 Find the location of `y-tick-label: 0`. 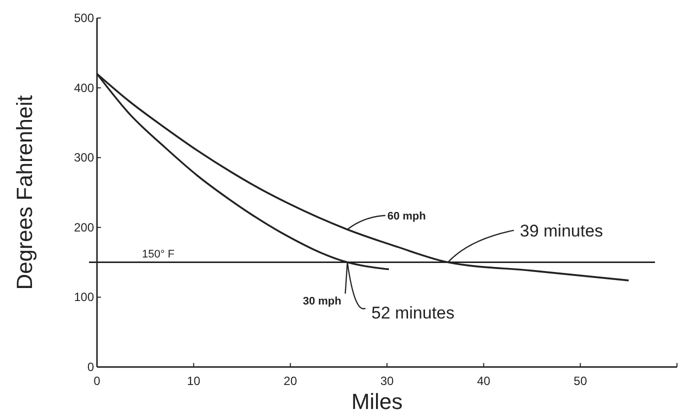

y-tick-label: 0 is located at coordinates (90, 367).